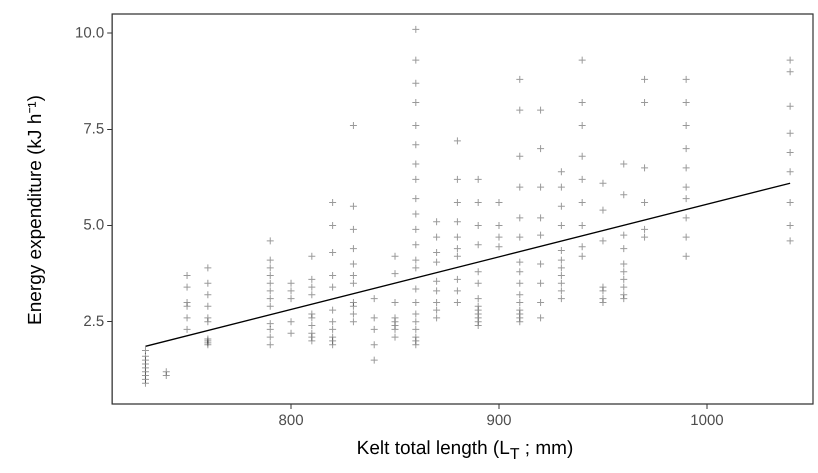 Image resolution: width=818 pixels, height=473 pixels. What do you see at coordinates (89, 33) in the screenshot?
I see `y-tick-label: 10.0` at bounding box center [89, 33].